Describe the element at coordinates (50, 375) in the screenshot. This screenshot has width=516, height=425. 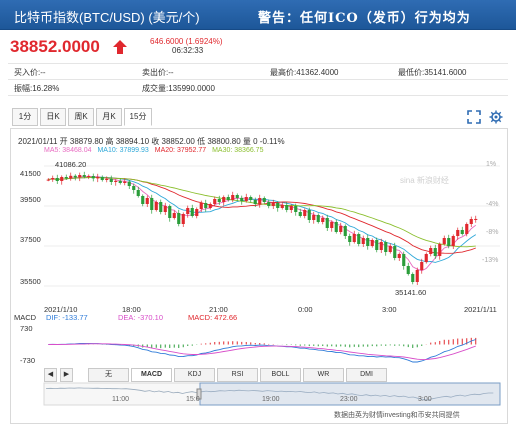
I see `nav-prev-button: ◀` at that location.